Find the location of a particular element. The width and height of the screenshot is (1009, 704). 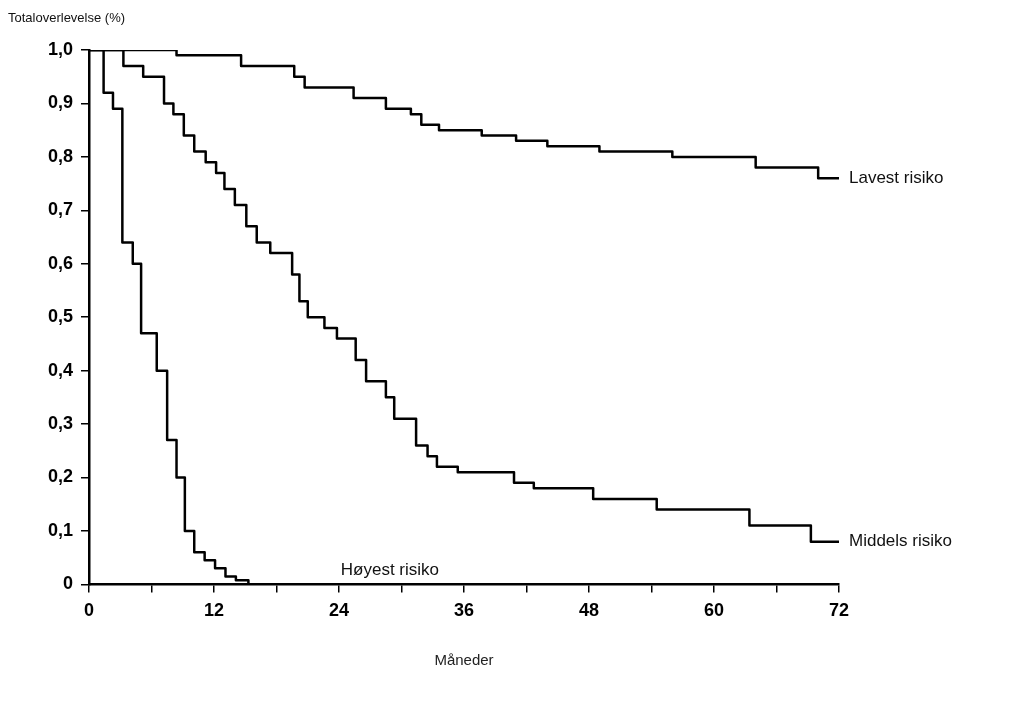

y-tick-label: 0,9 is located at coordinates (60, 102).